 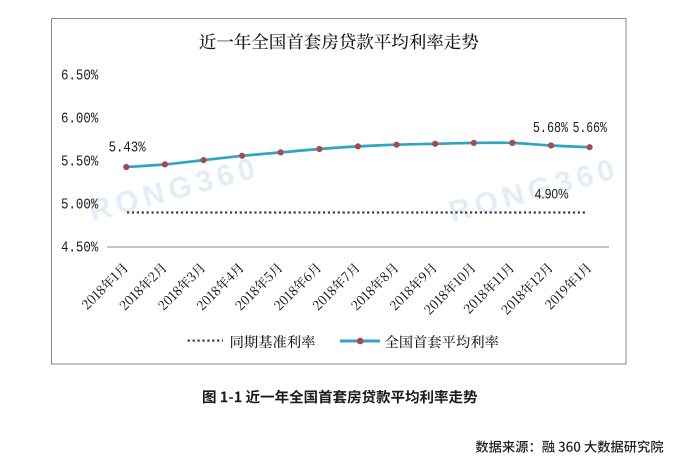 What do you see at coordinates (551, 129) in the screenshot?
I see `svg-text: 5.68%` at bounding box center [551, 129].